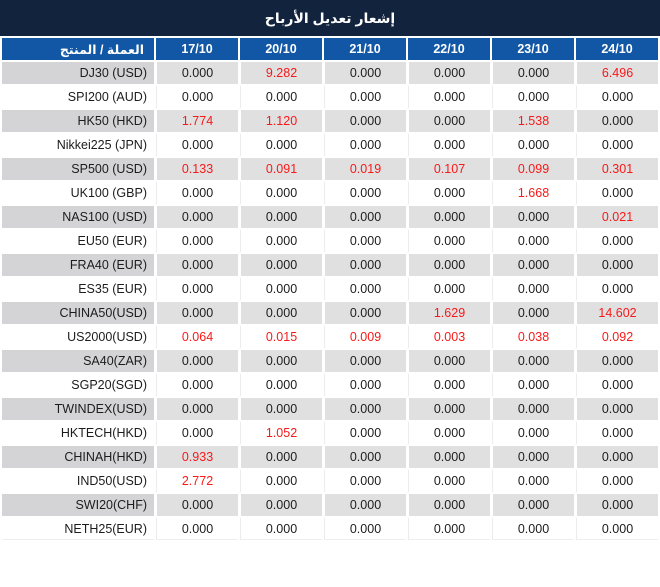 Image resolution: width=660 pixels, height=587 pixels. What do you see at coordinates (617, 49) in the screenshot?
I see `column-header-date: 24/10` at bounding box center [617, 49].